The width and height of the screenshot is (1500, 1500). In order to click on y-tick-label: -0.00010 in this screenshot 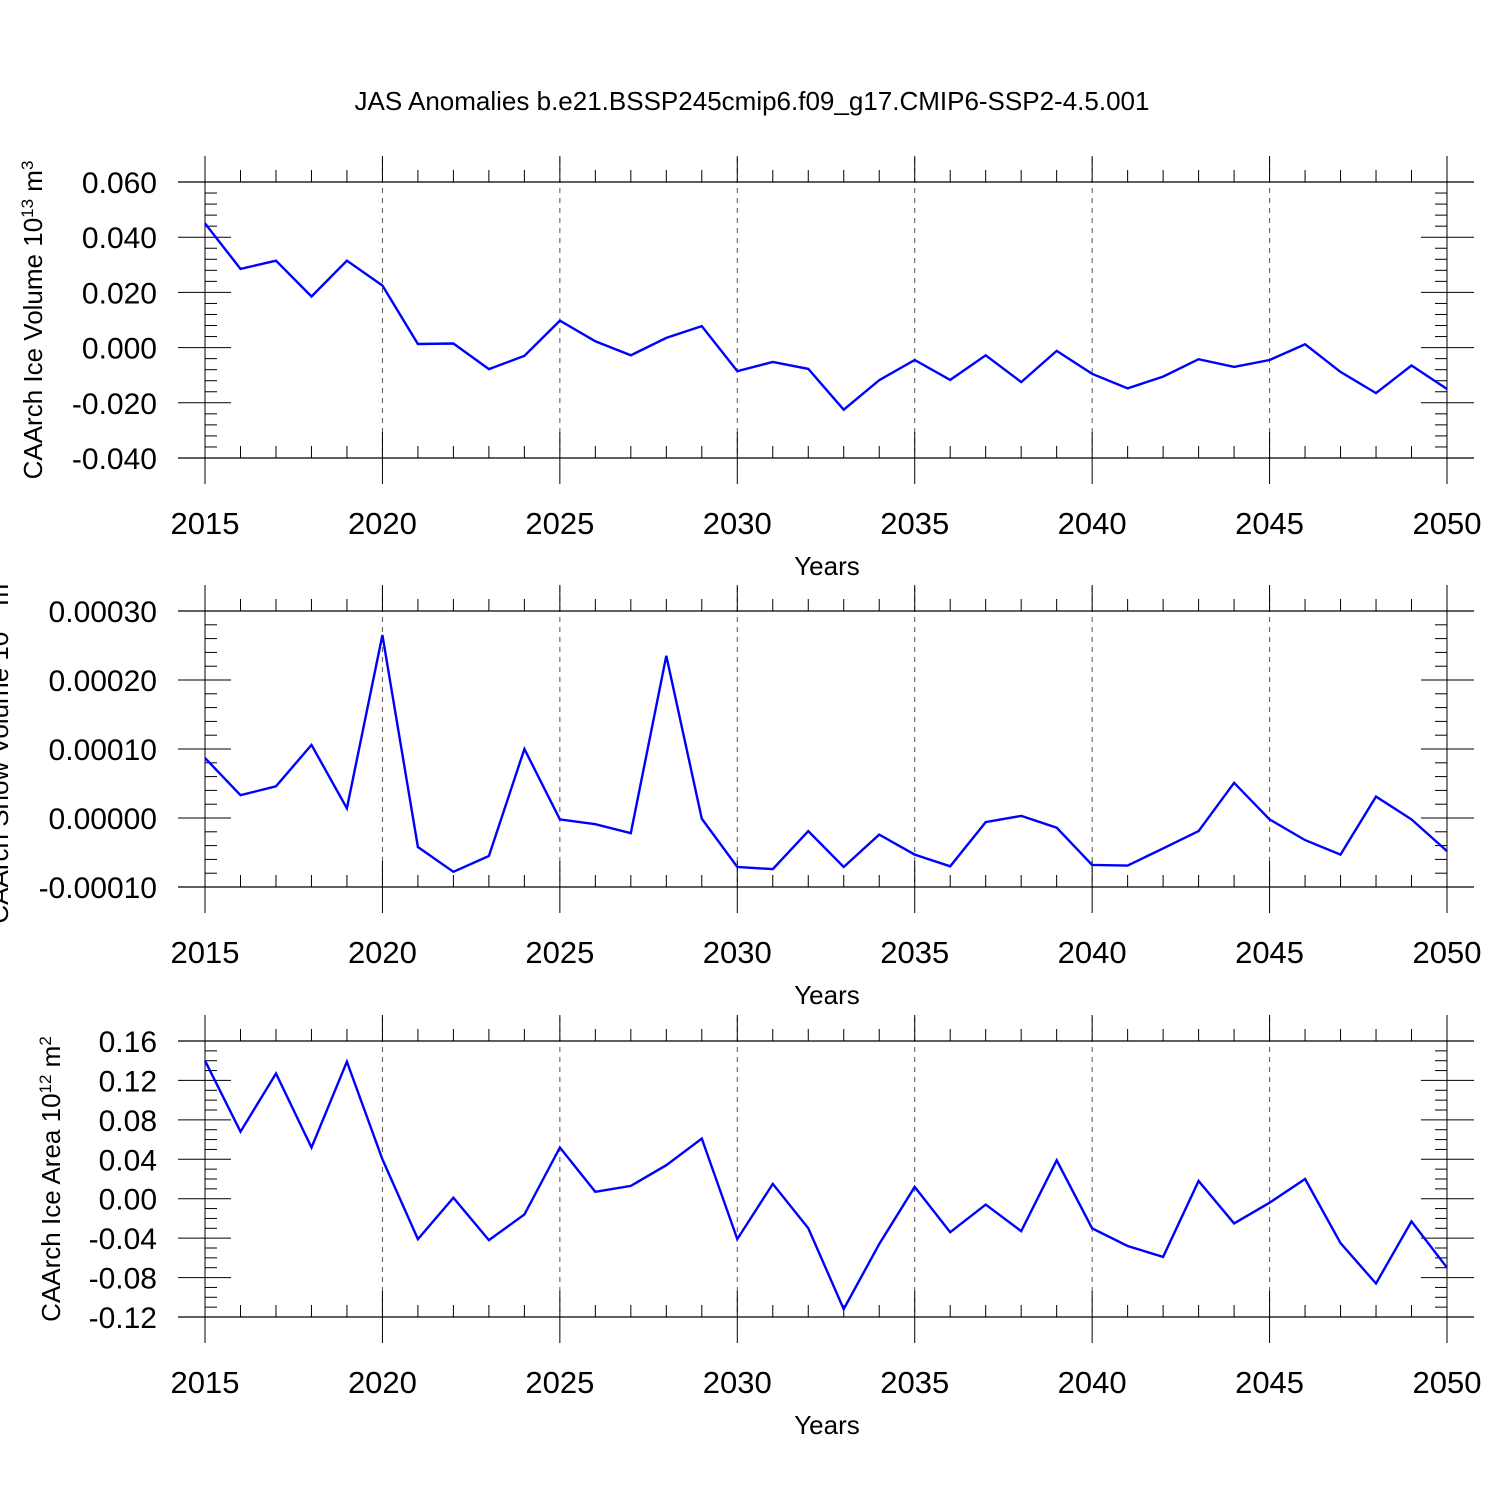, I will do `click(98, 888)`.